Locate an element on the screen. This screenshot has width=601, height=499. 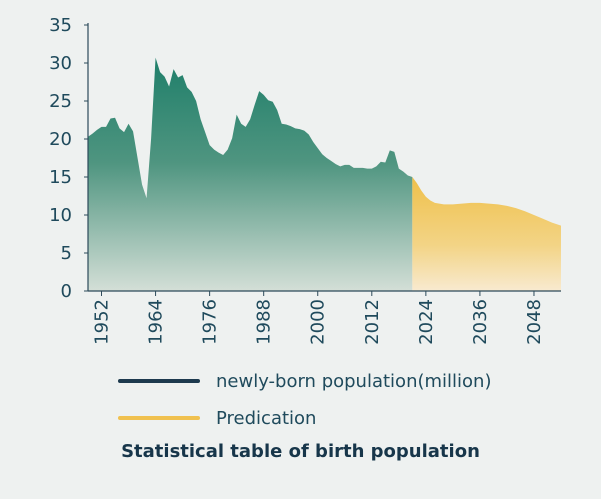
x-tick-label: 1964 is located at coordinates (156, 322).